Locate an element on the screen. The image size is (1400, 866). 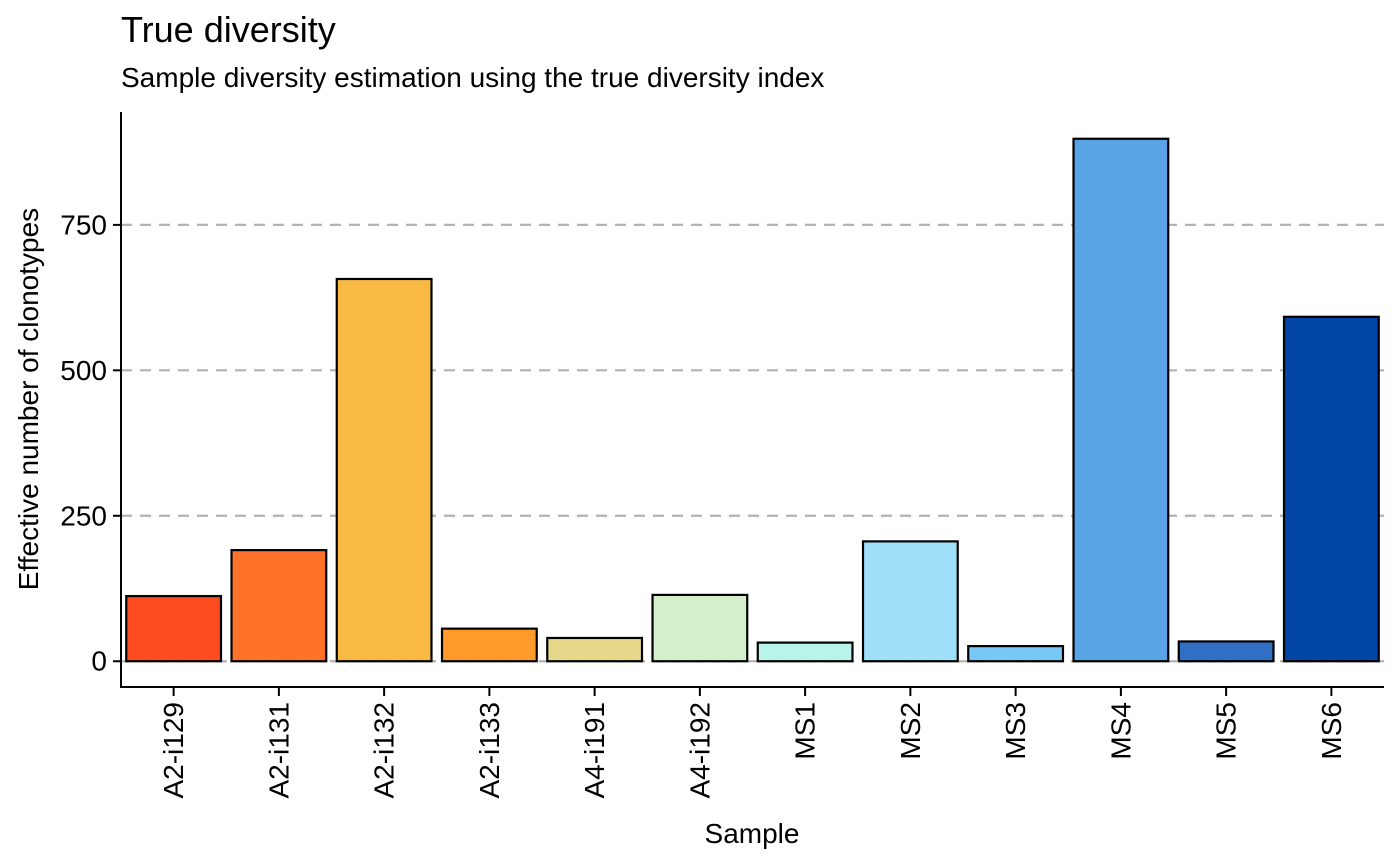
bar-MS4 is located at coordinates (1121, 400).